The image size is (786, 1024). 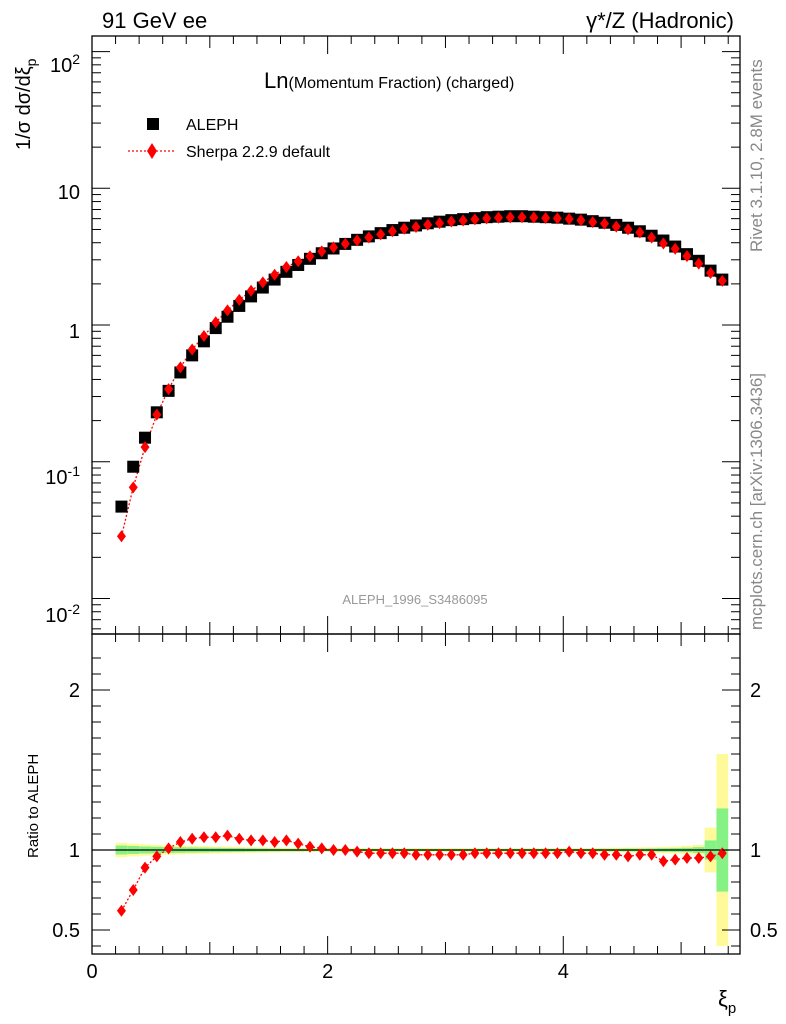 I want to click on ytick-label-1: 1, so click(x=74, y=332).